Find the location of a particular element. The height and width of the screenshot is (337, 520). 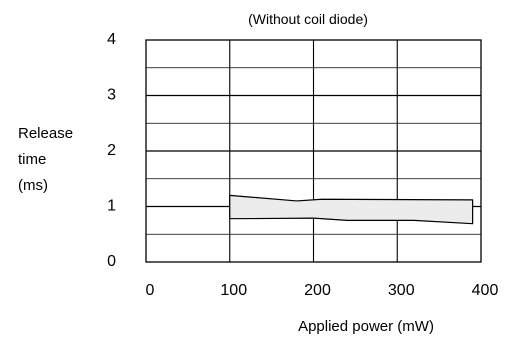

x-axis-label: Applied power (mW) is located at coordinates (366, 326).